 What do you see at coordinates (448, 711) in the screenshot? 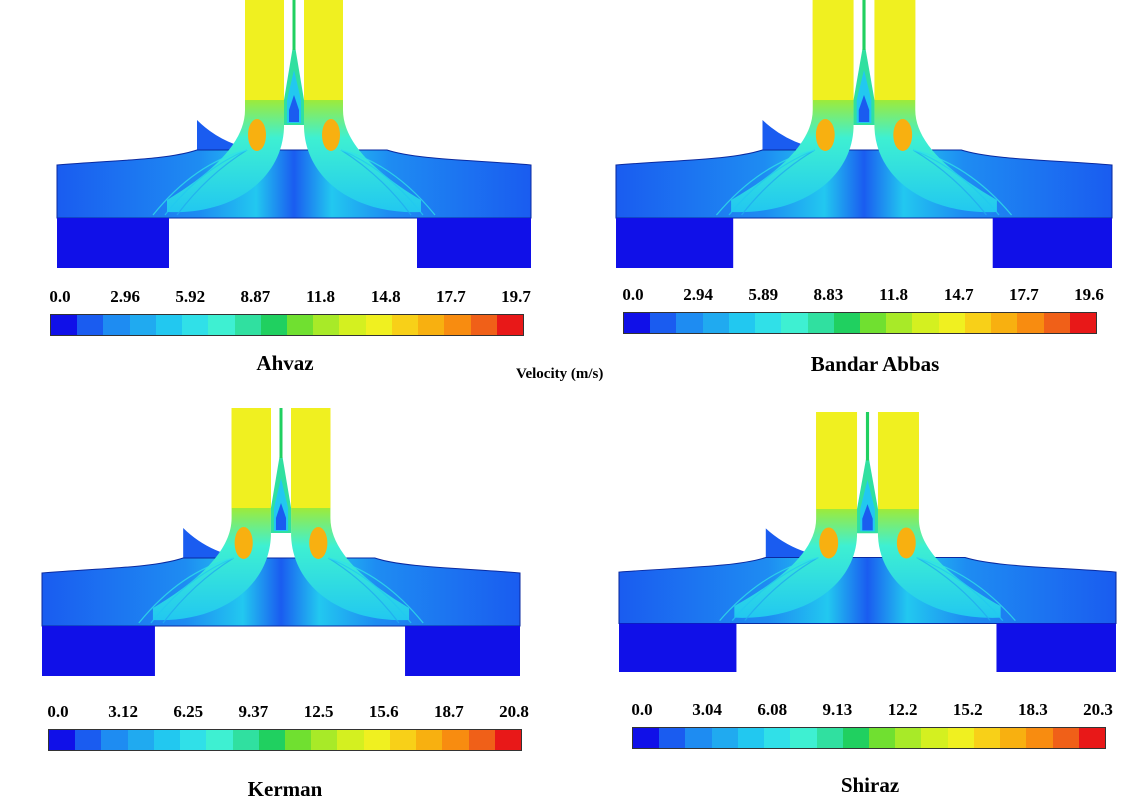
I see `legend-tick-label: 18.7` at bounding box center [448, 711].